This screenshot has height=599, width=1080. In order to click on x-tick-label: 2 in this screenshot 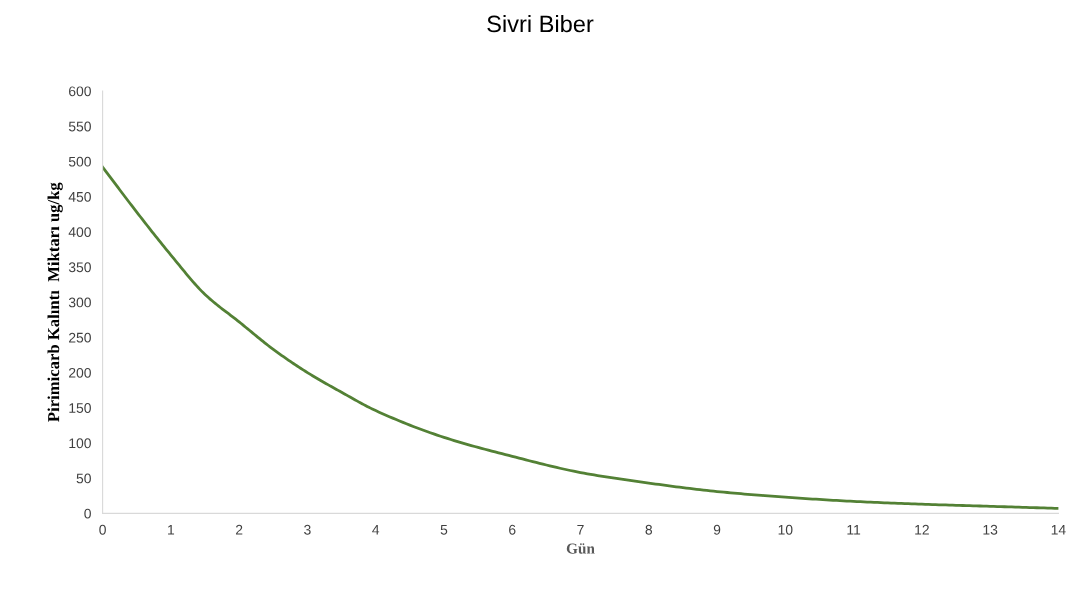, I will do `click(239, 529)`.